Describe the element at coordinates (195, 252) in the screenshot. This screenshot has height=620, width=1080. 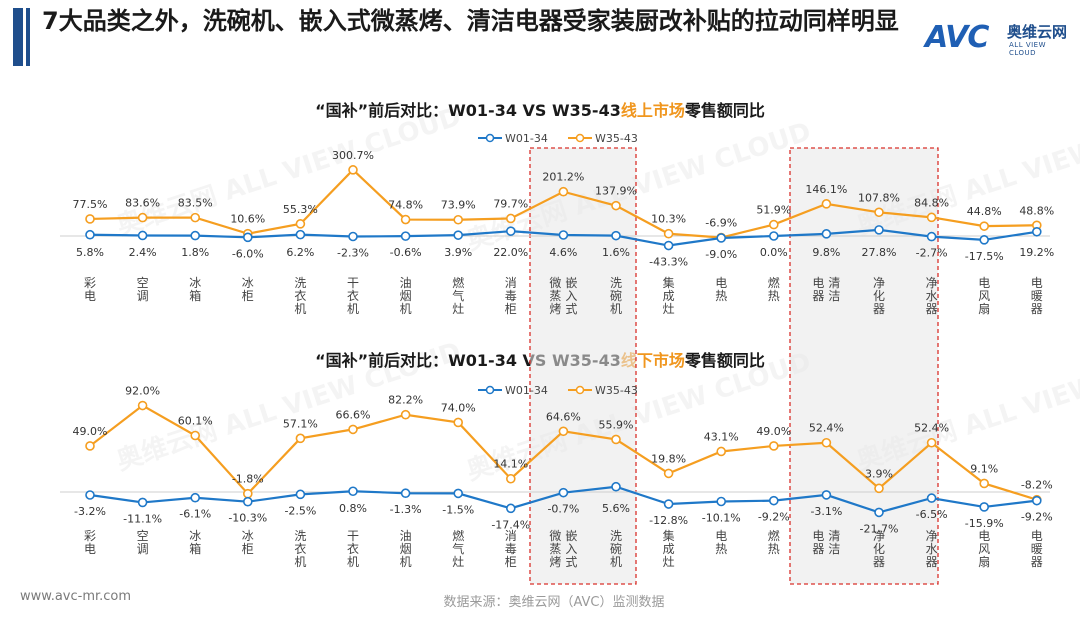
I see `data-label: 1.8%` at that location.